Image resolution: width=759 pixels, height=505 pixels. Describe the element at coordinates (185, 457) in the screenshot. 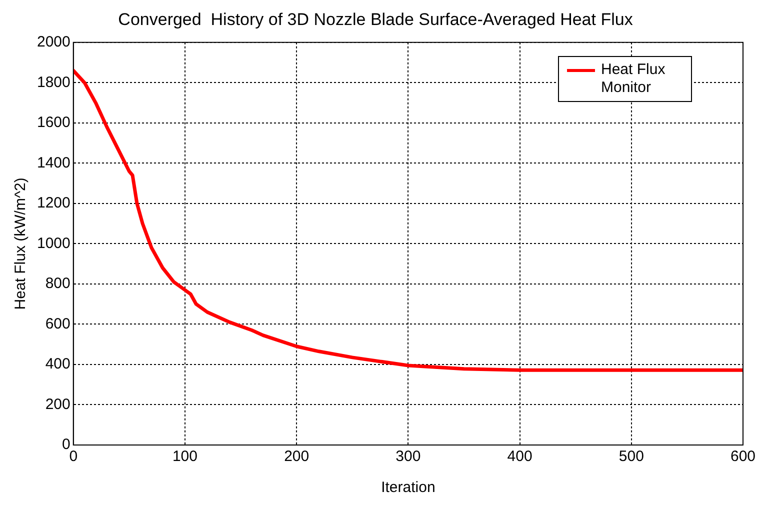

I see `x-tick-label: 100` at that location.